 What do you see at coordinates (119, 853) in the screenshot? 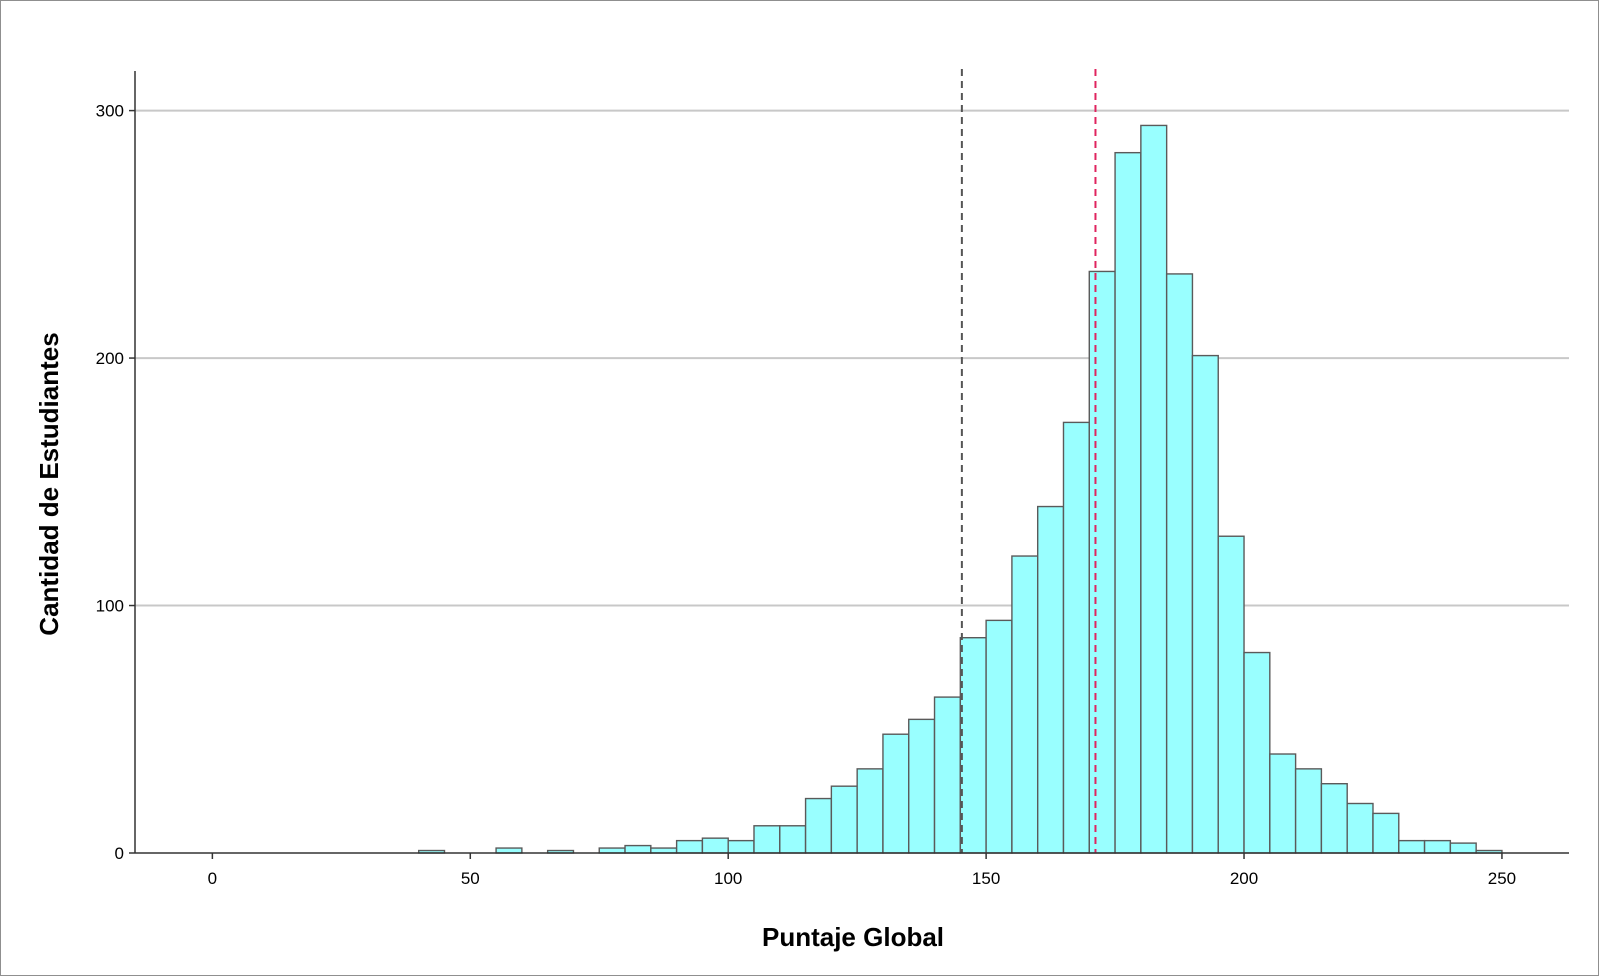
I see `y-tick-label-0: 0` at bounding box center [119, 853].